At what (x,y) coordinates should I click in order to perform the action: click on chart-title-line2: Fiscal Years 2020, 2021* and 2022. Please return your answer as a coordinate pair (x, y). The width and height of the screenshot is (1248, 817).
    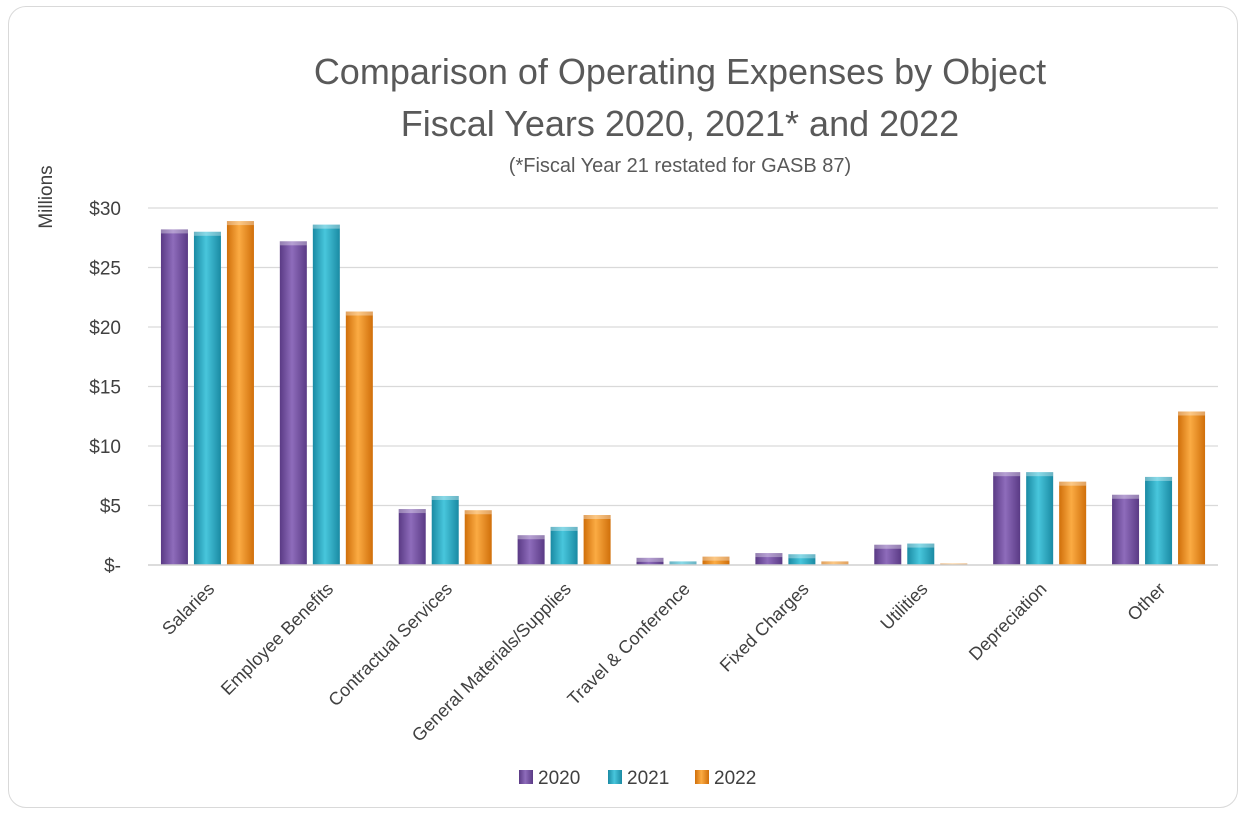
    Looking at the image, I should click on (680, 123).